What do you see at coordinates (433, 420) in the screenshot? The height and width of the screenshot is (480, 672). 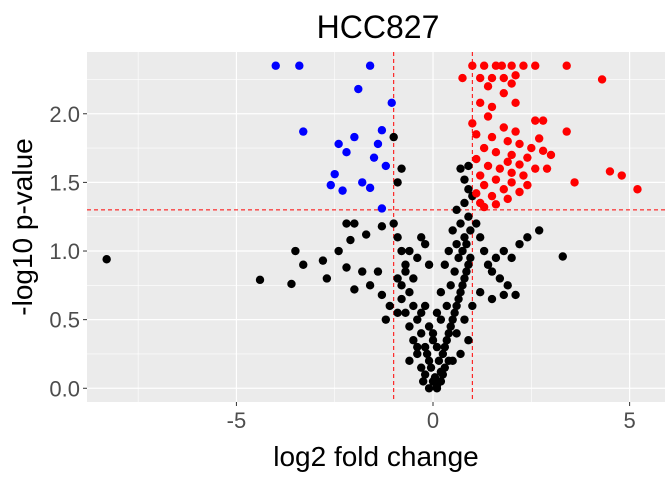 I see `x-tick-label: 0` at bounding box center [433, 420].